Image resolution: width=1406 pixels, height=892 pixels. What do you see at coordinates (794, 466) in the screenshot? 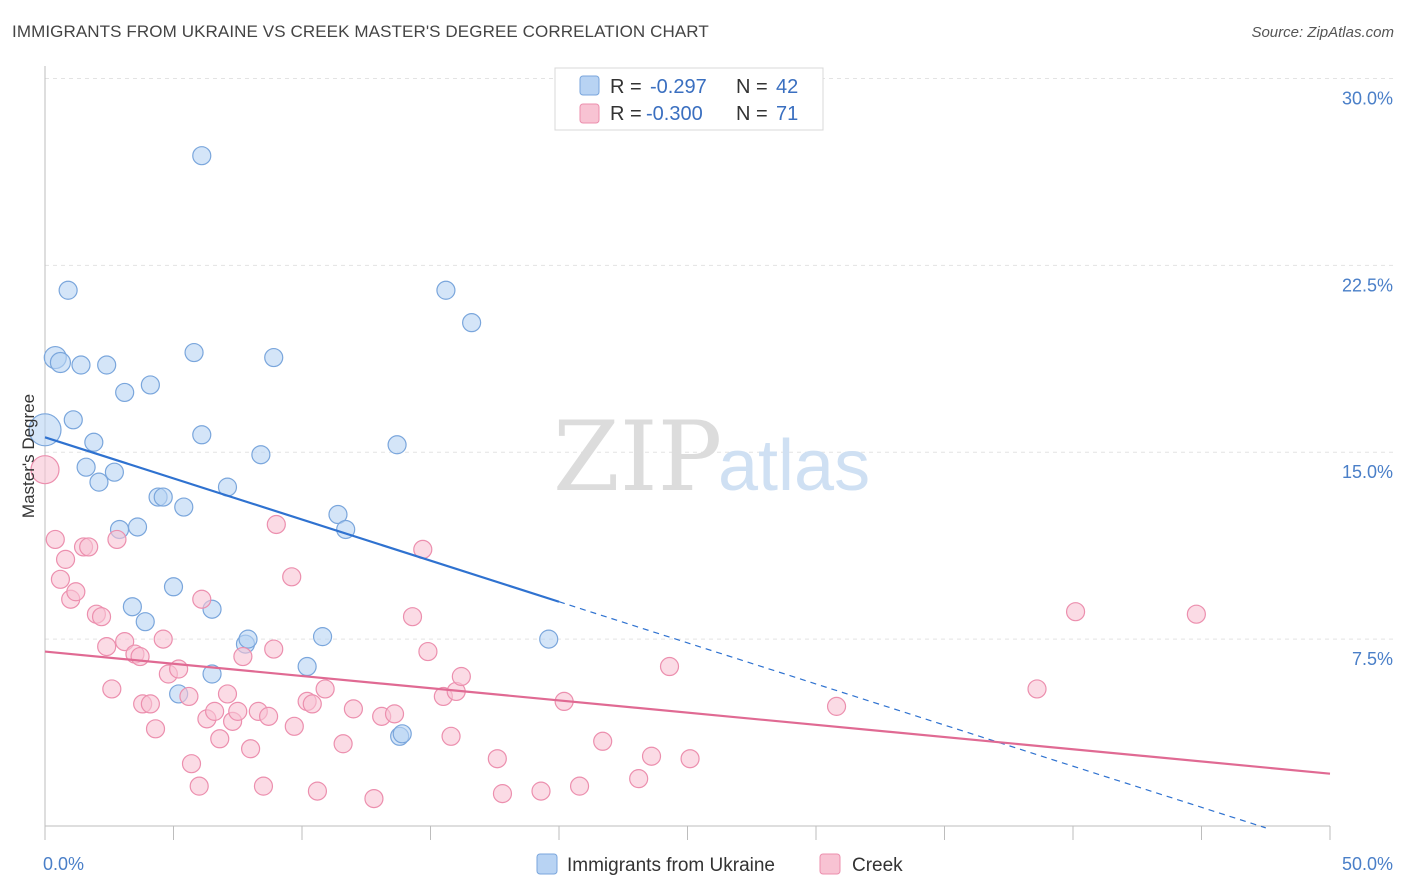
I see `watermark-atlas: atlas` at bounding box center [794, 466].